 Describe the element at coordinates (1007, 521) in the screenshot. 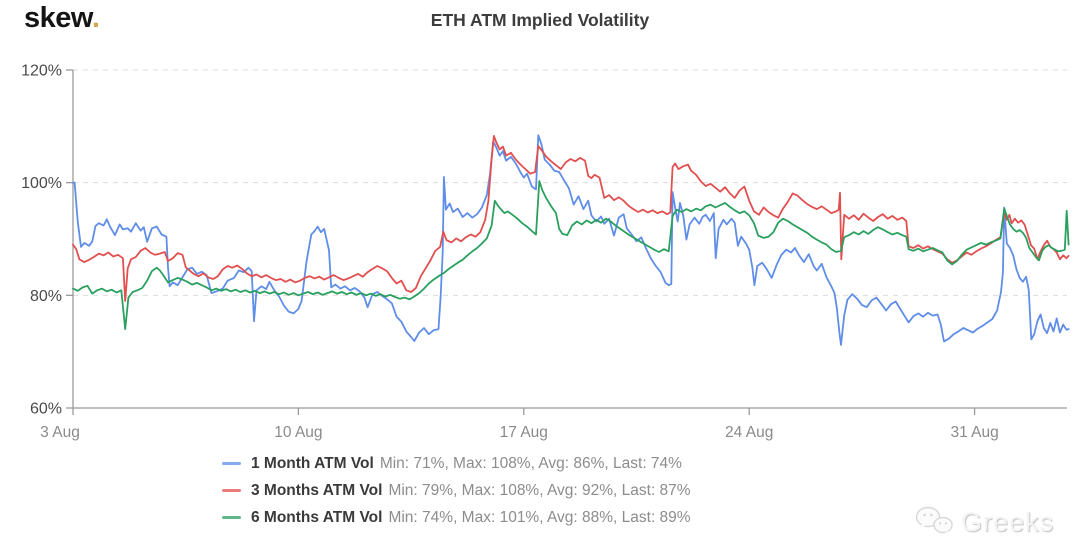

I see `watermark-text: Greeks` at that location.